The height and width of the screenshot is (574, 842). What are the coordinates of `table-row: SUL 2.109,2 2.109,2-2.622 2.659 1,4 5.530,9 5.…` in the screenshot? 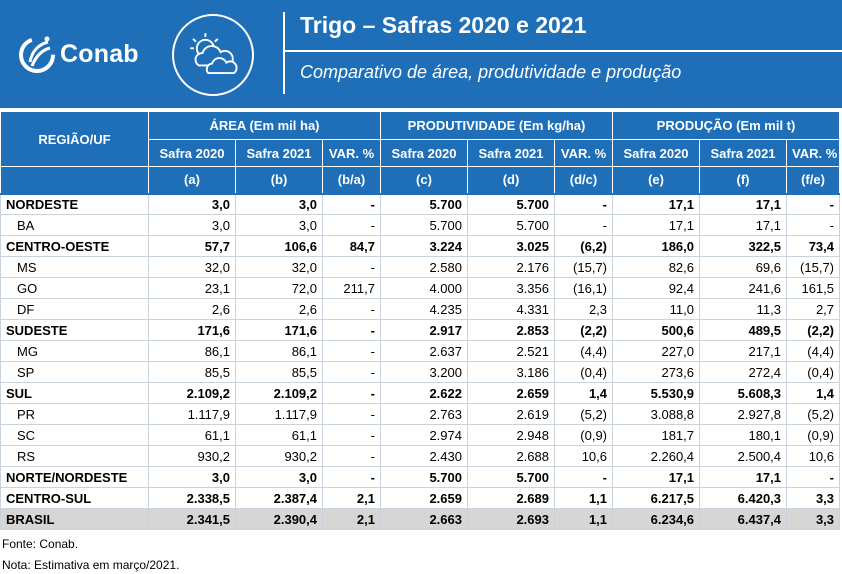 It's located at (420, 393).